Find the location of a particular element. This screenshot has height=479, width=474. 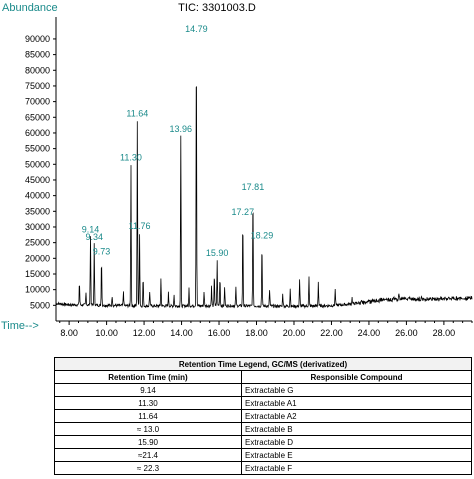

retention-time-cell: ≈ 22.3 is located at coordinates (148, 468).